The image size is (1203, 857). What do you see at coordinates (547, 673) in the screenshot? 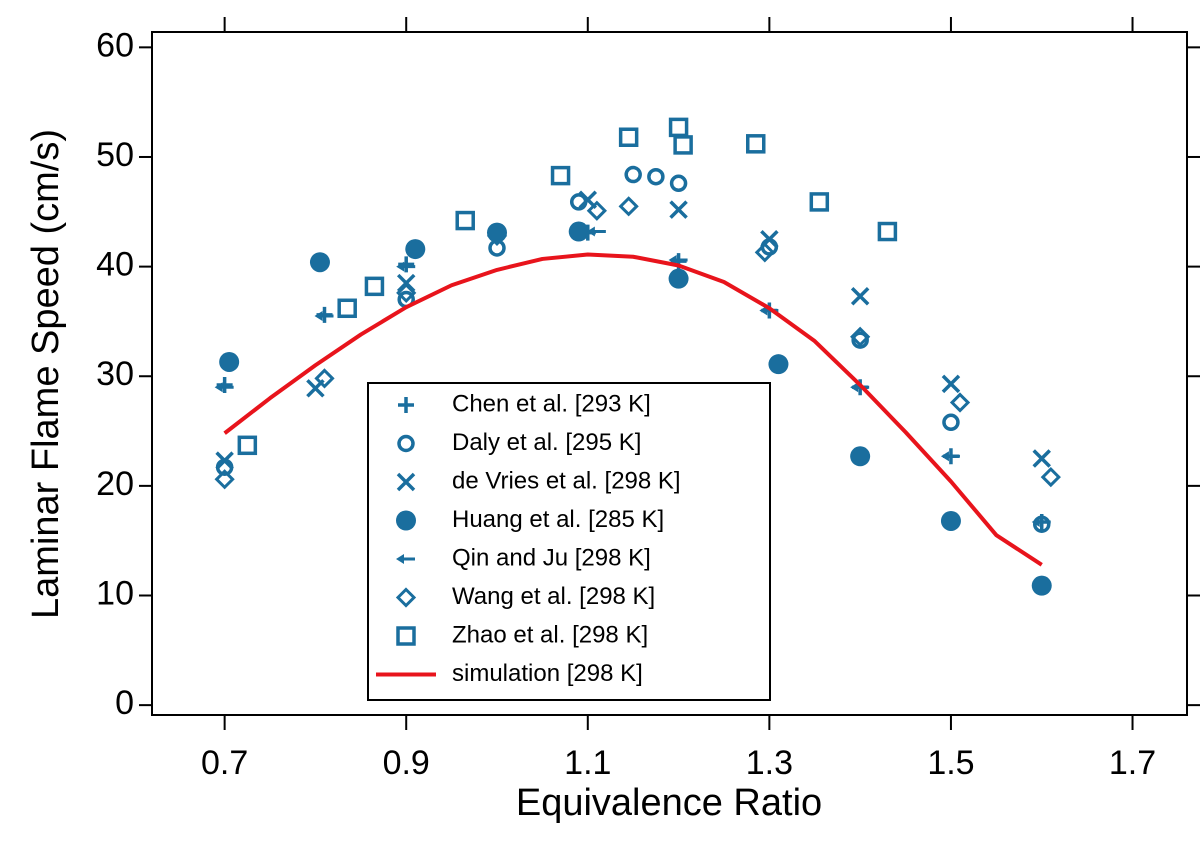
I see `legend-label: simulation [298 K]` at bounding box center [547, 673].